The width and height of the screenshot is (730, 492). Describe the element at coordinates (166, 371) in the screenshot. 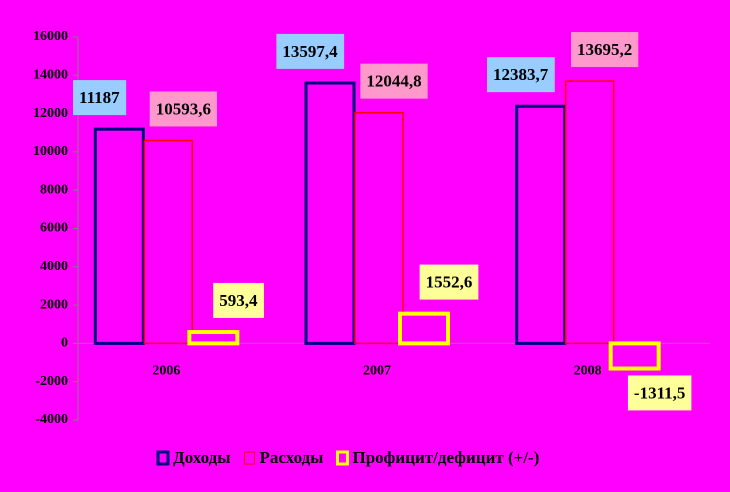

I see `x-tick-label: 2006` at that location.